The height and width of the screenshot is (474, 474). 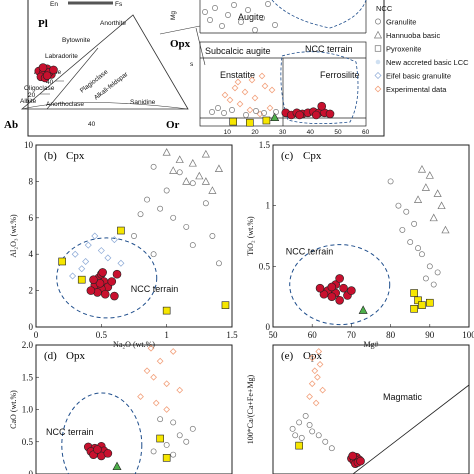 What do you see at coordinates (39, 88) in the screenshot?
I see `tern-field-oligoclase: Oligoclase` at bounding box center [39, 88].